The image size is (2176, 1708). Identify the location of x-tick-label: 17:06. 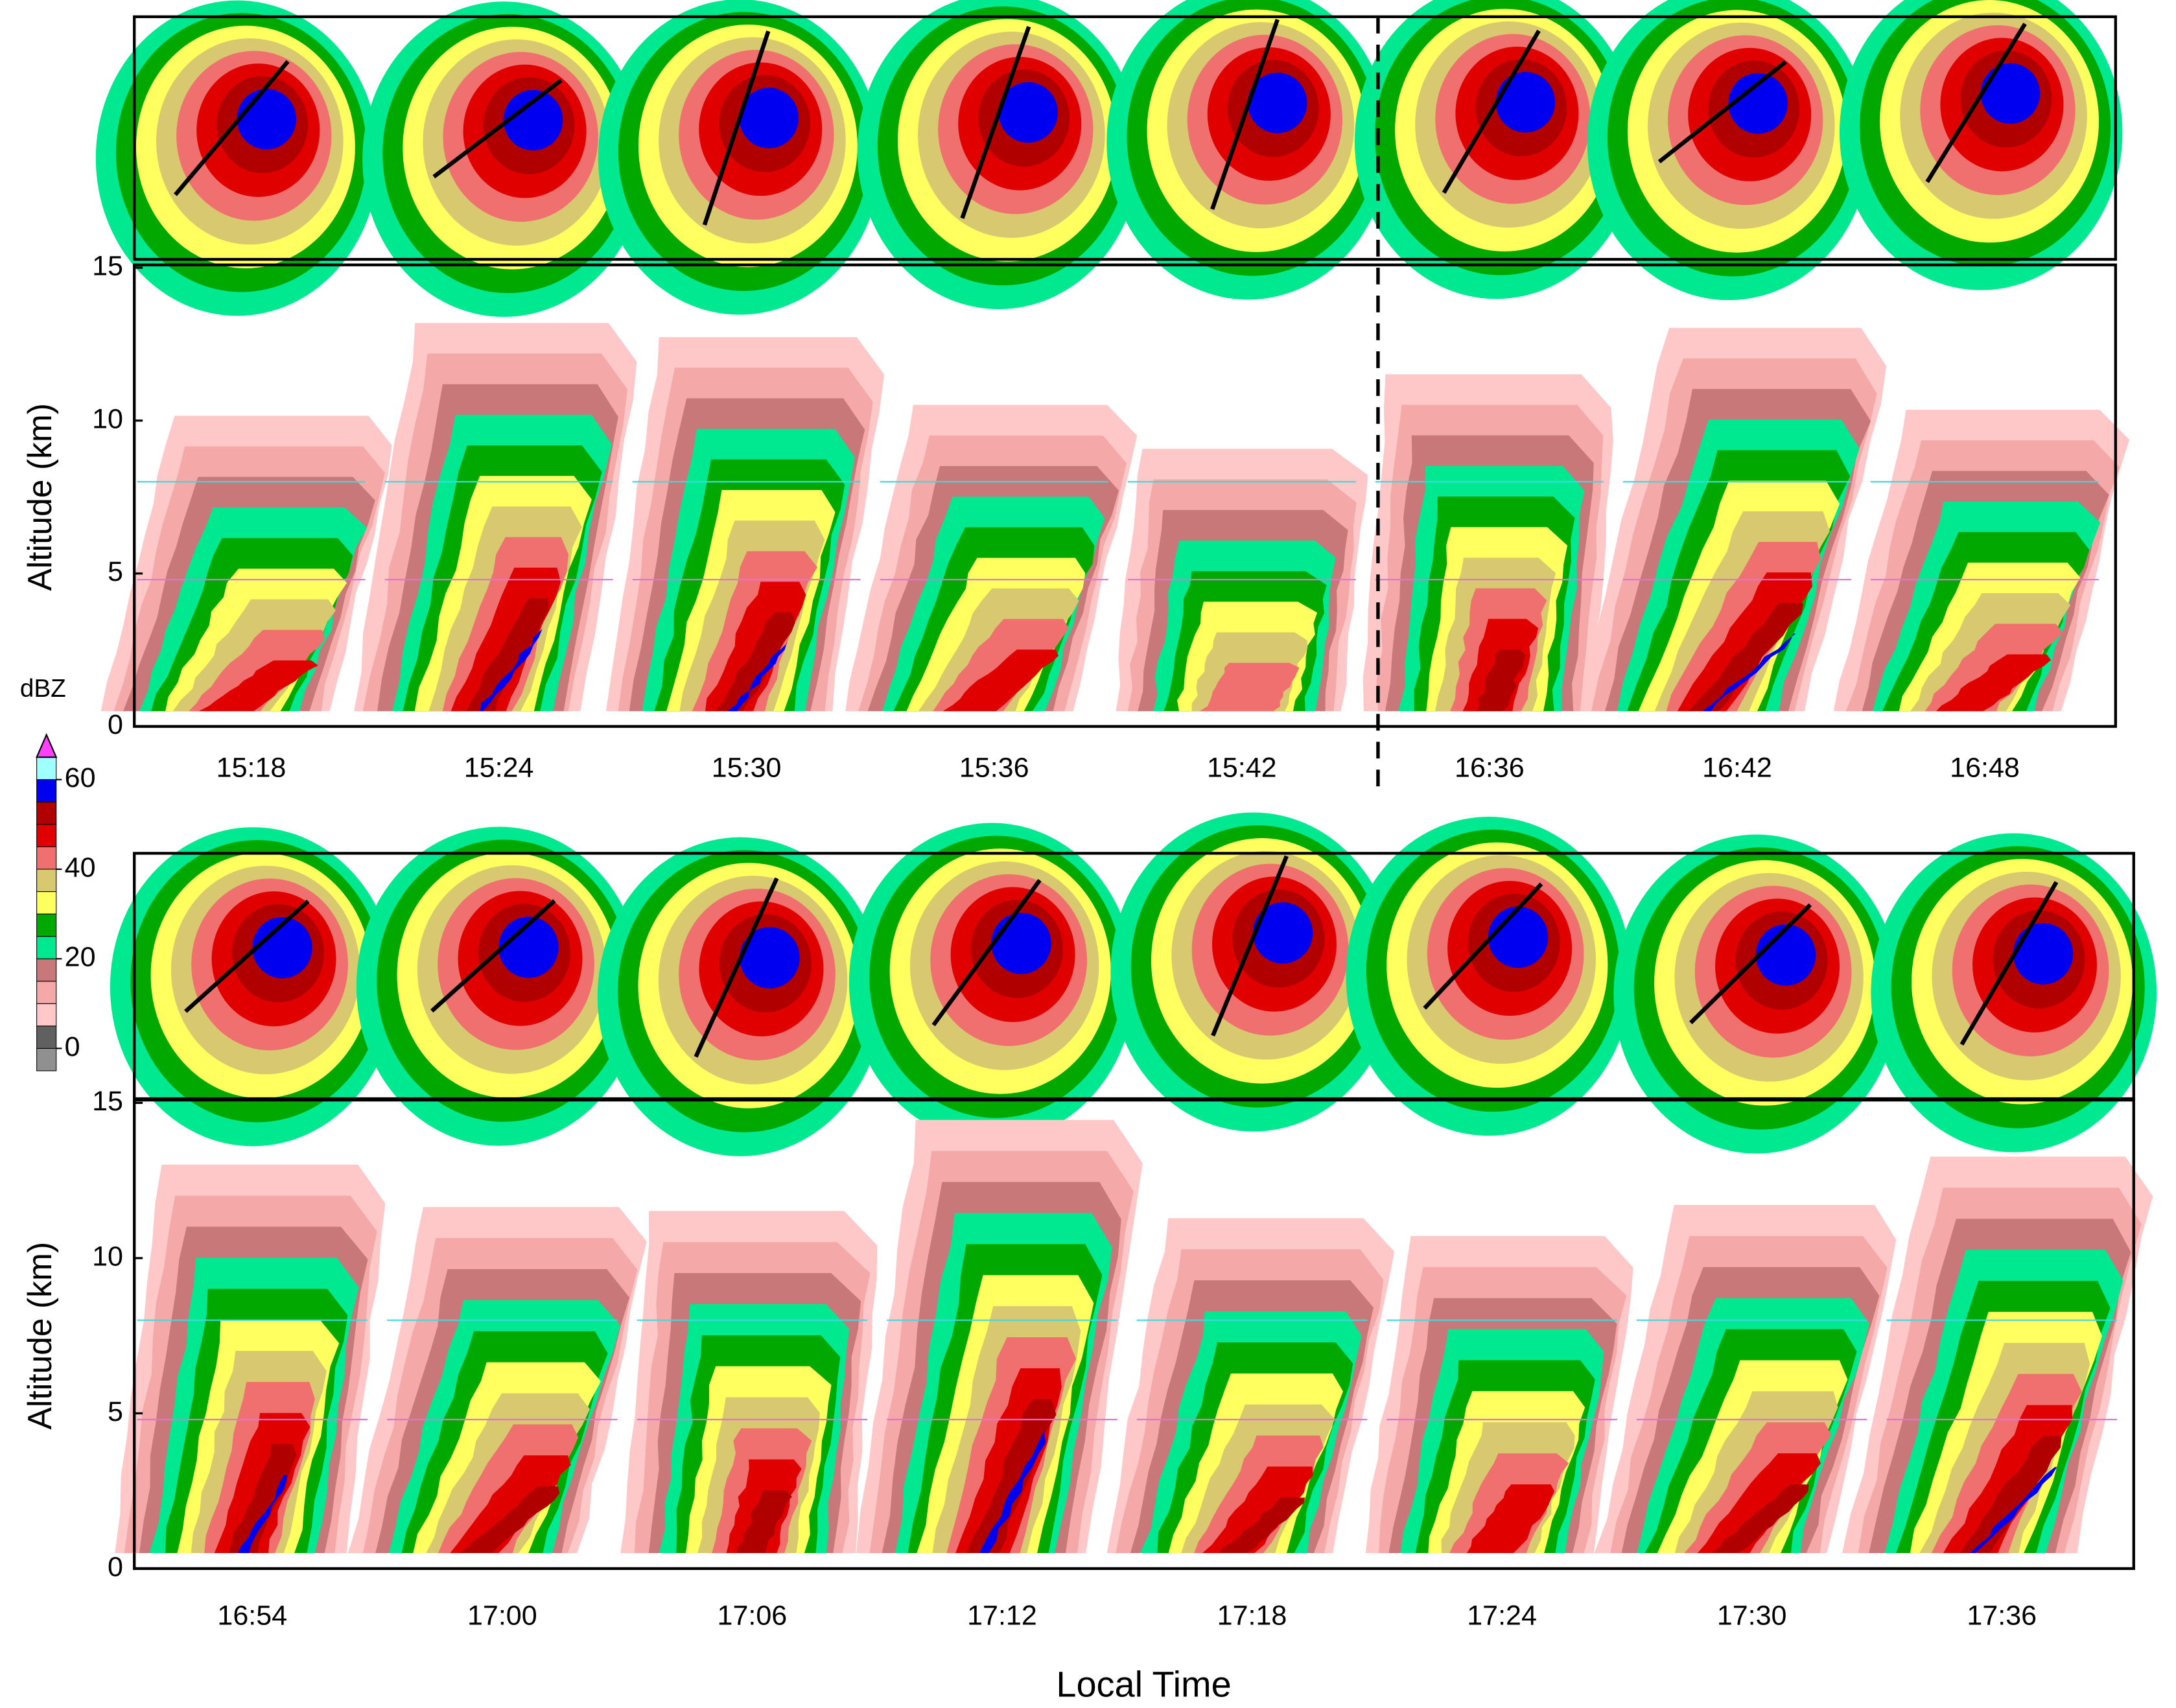
(753, 1616).